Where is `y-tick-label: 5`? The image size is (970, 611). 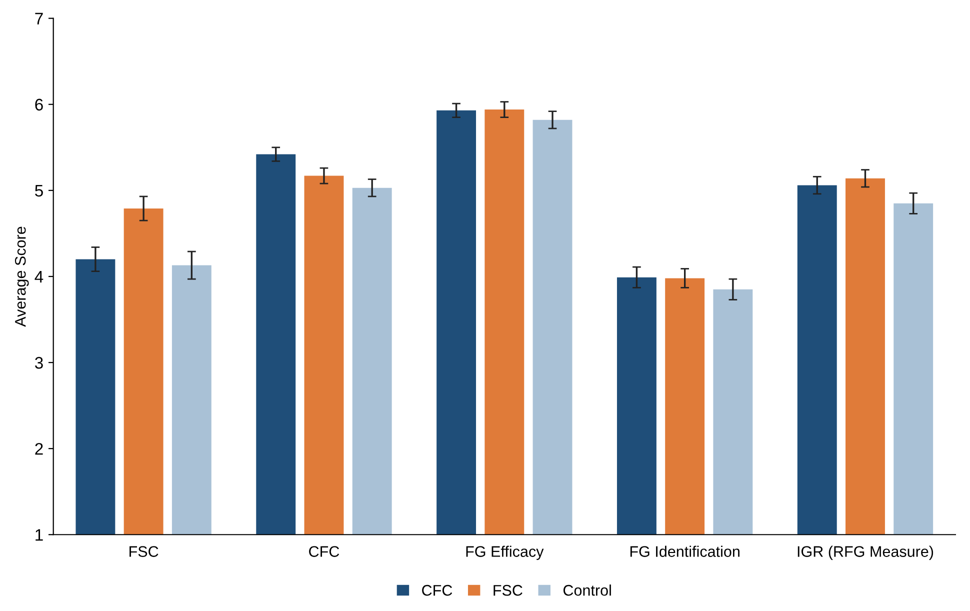 y-tick-label: 5 is located at coordinates (39, 191).